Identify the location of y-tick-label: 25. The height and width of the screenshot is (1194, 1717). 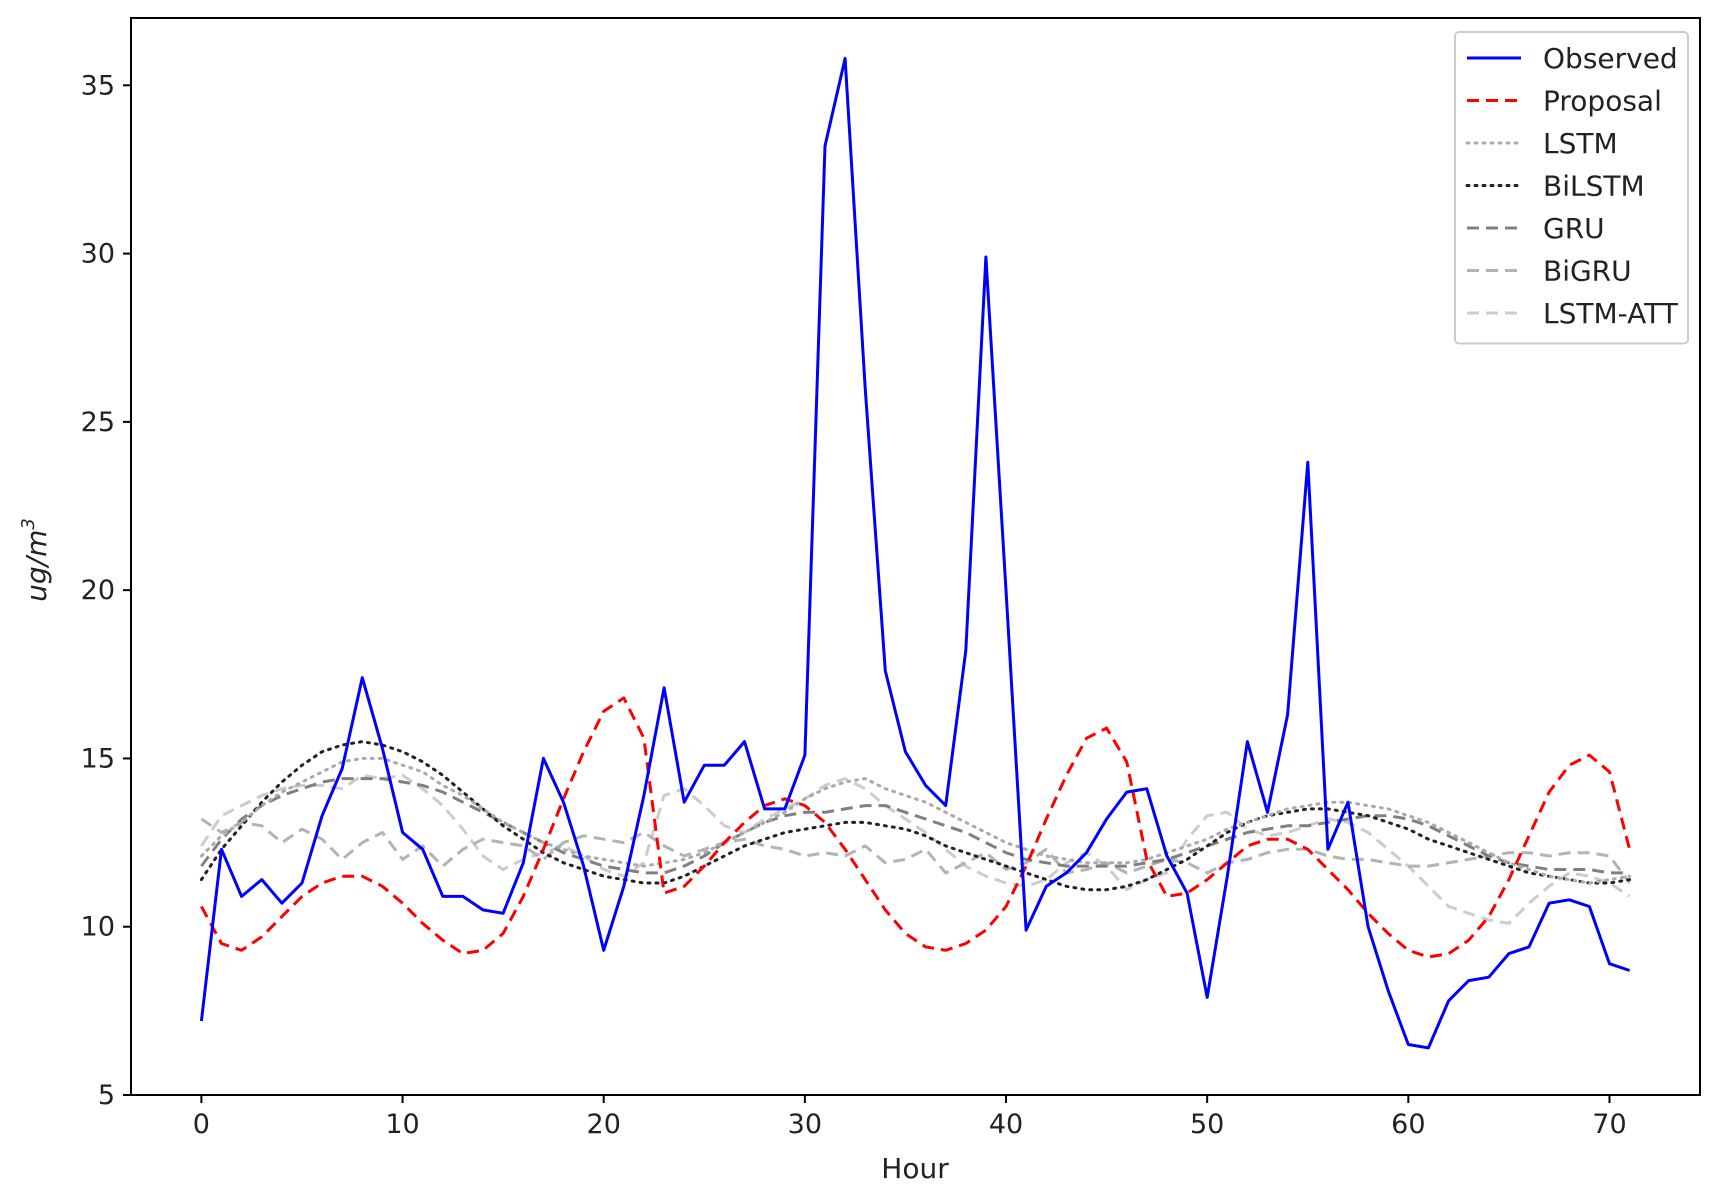
(98, 422).